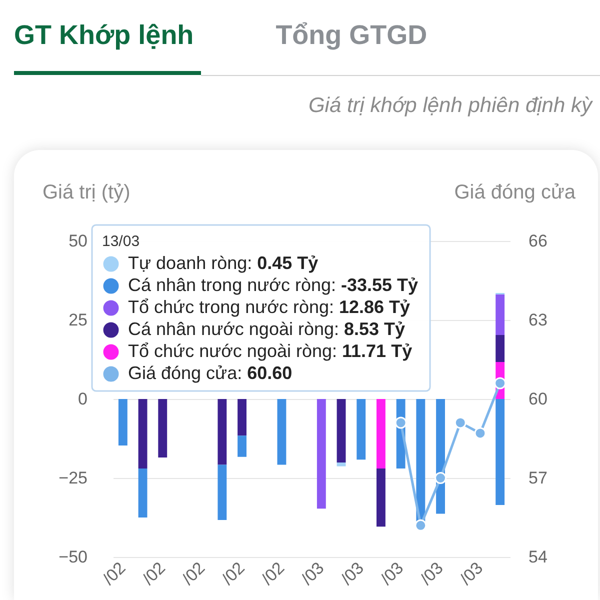 This screenshot has height=600, width=600. I want to click on legend-label: Tổ chức trong nước ròng:, so click(231, 307).